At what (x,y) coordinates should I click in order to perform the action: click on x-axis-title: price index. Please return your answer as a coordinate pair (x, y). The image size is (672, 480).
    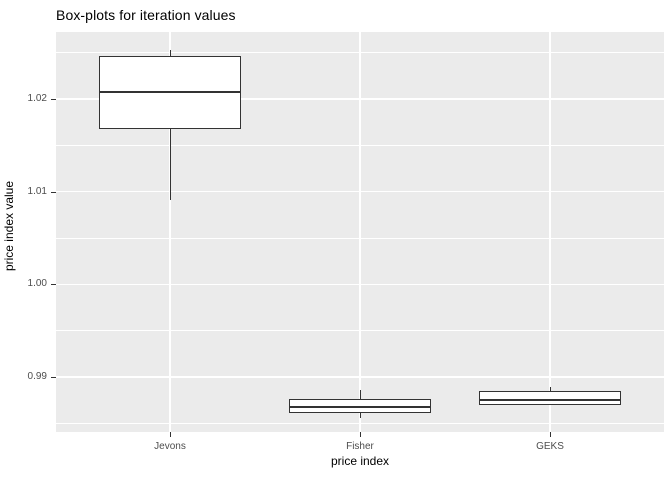
    Looking at the image, I should click on (360, 461).